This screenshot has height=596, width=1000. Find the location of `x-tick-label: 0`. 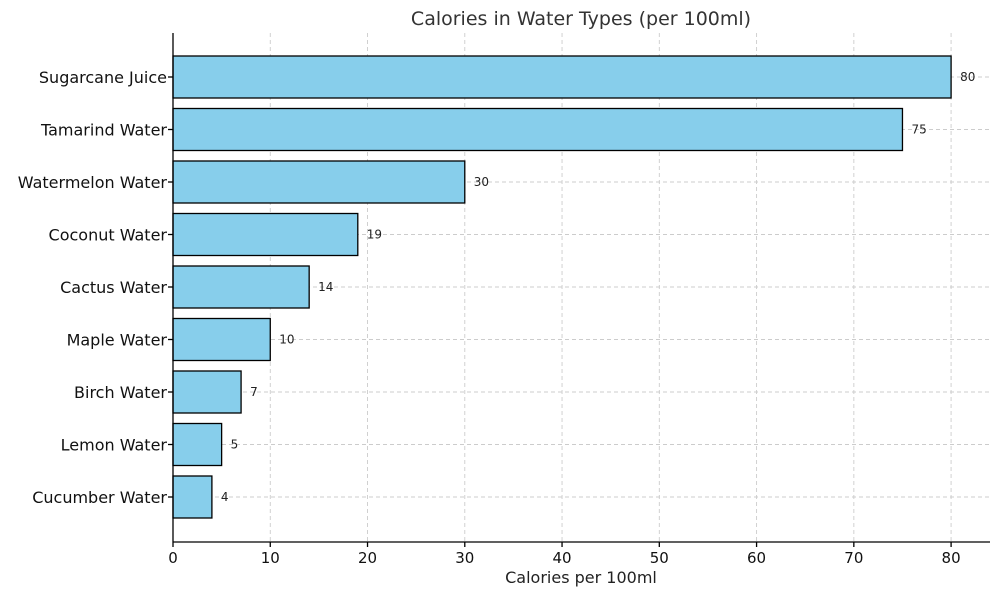

x-tick-label: 0 is located at coordinates (173, 558).